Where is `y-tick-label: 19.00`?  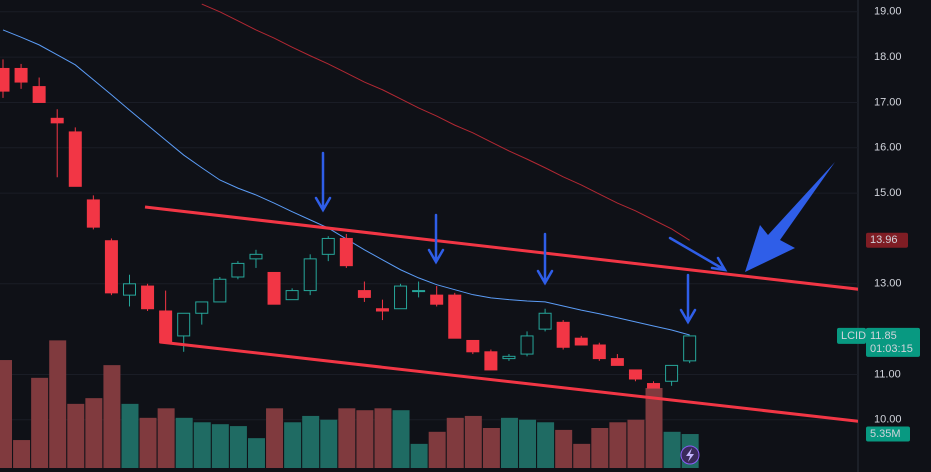
y-tick-label: 19.00 is located at coordinates (888, 12).